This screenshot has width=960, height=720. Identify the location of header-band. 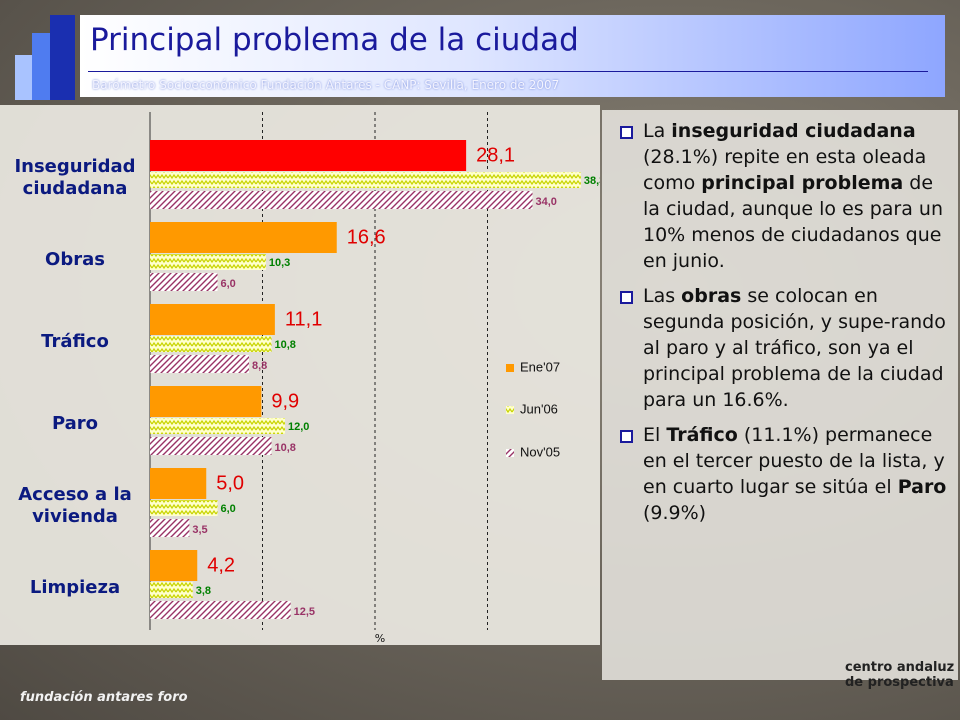
(512, 56).